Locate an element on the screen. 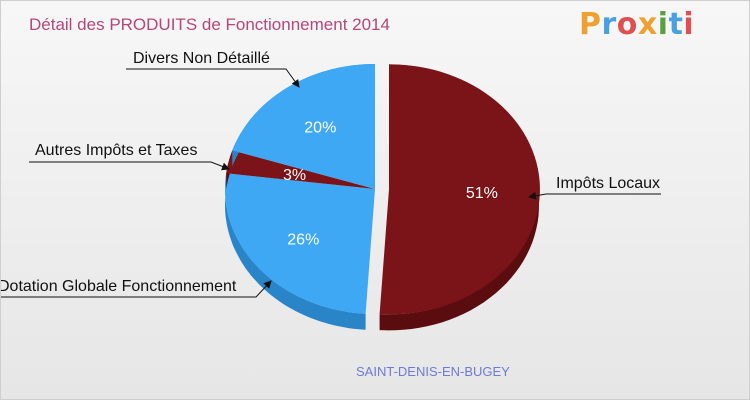 The image size is (750, 400). percent-label: 20% is located at coordinates (320, 127).